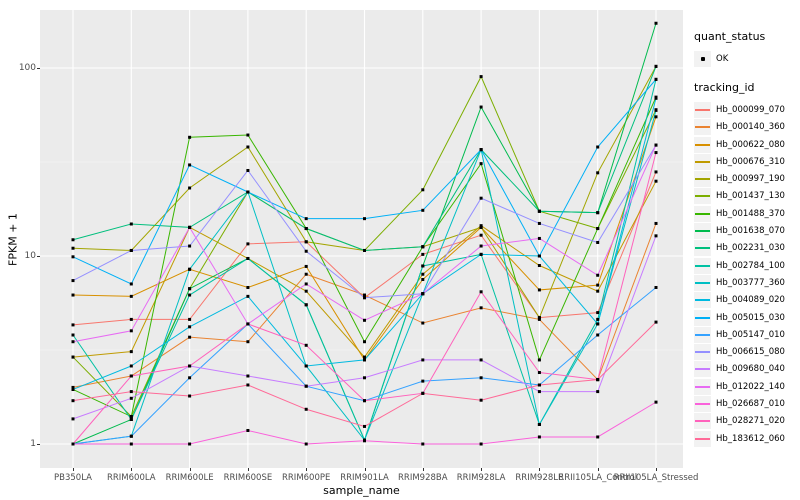 This screenshot has height=500, width=800. Describe the element at coordinates (750, 352) in the screenshot. I see `legend-item-label: Hb_006615_080` at that location.